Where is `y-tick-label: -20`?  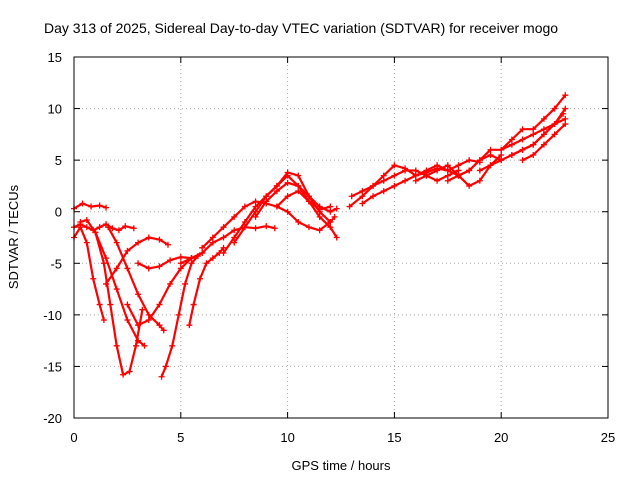 y-tick-label: -20 is located at coordinates (52, 418).